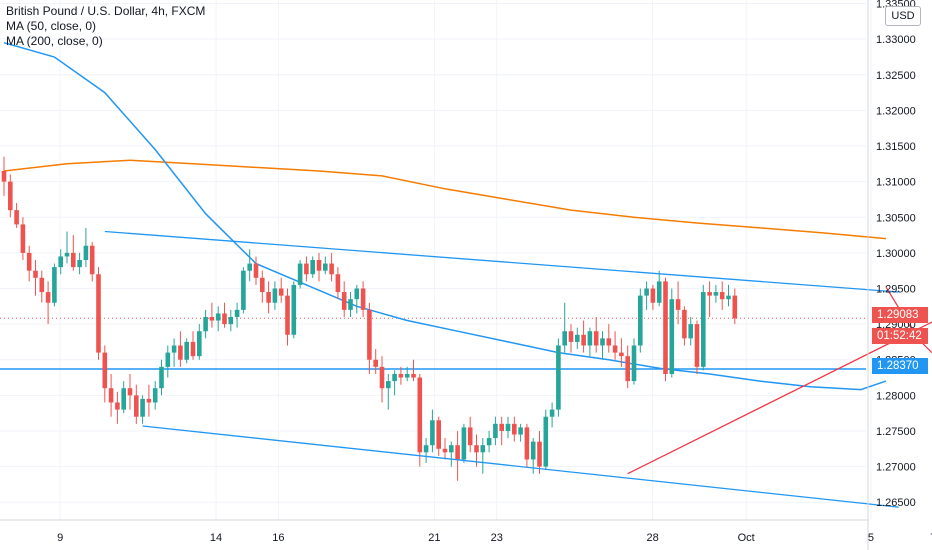  I want to click on lower-channel-trendline, so click(520, 466).